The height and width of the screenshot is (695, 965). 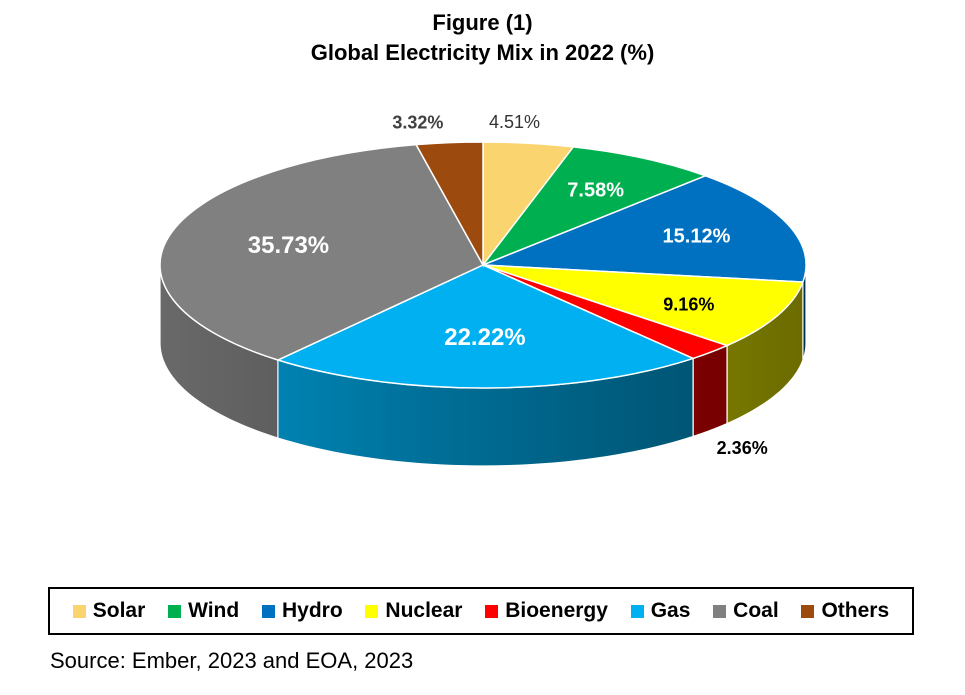 I want to click on legend-swatch-hydro, so click(x=268, y=611).